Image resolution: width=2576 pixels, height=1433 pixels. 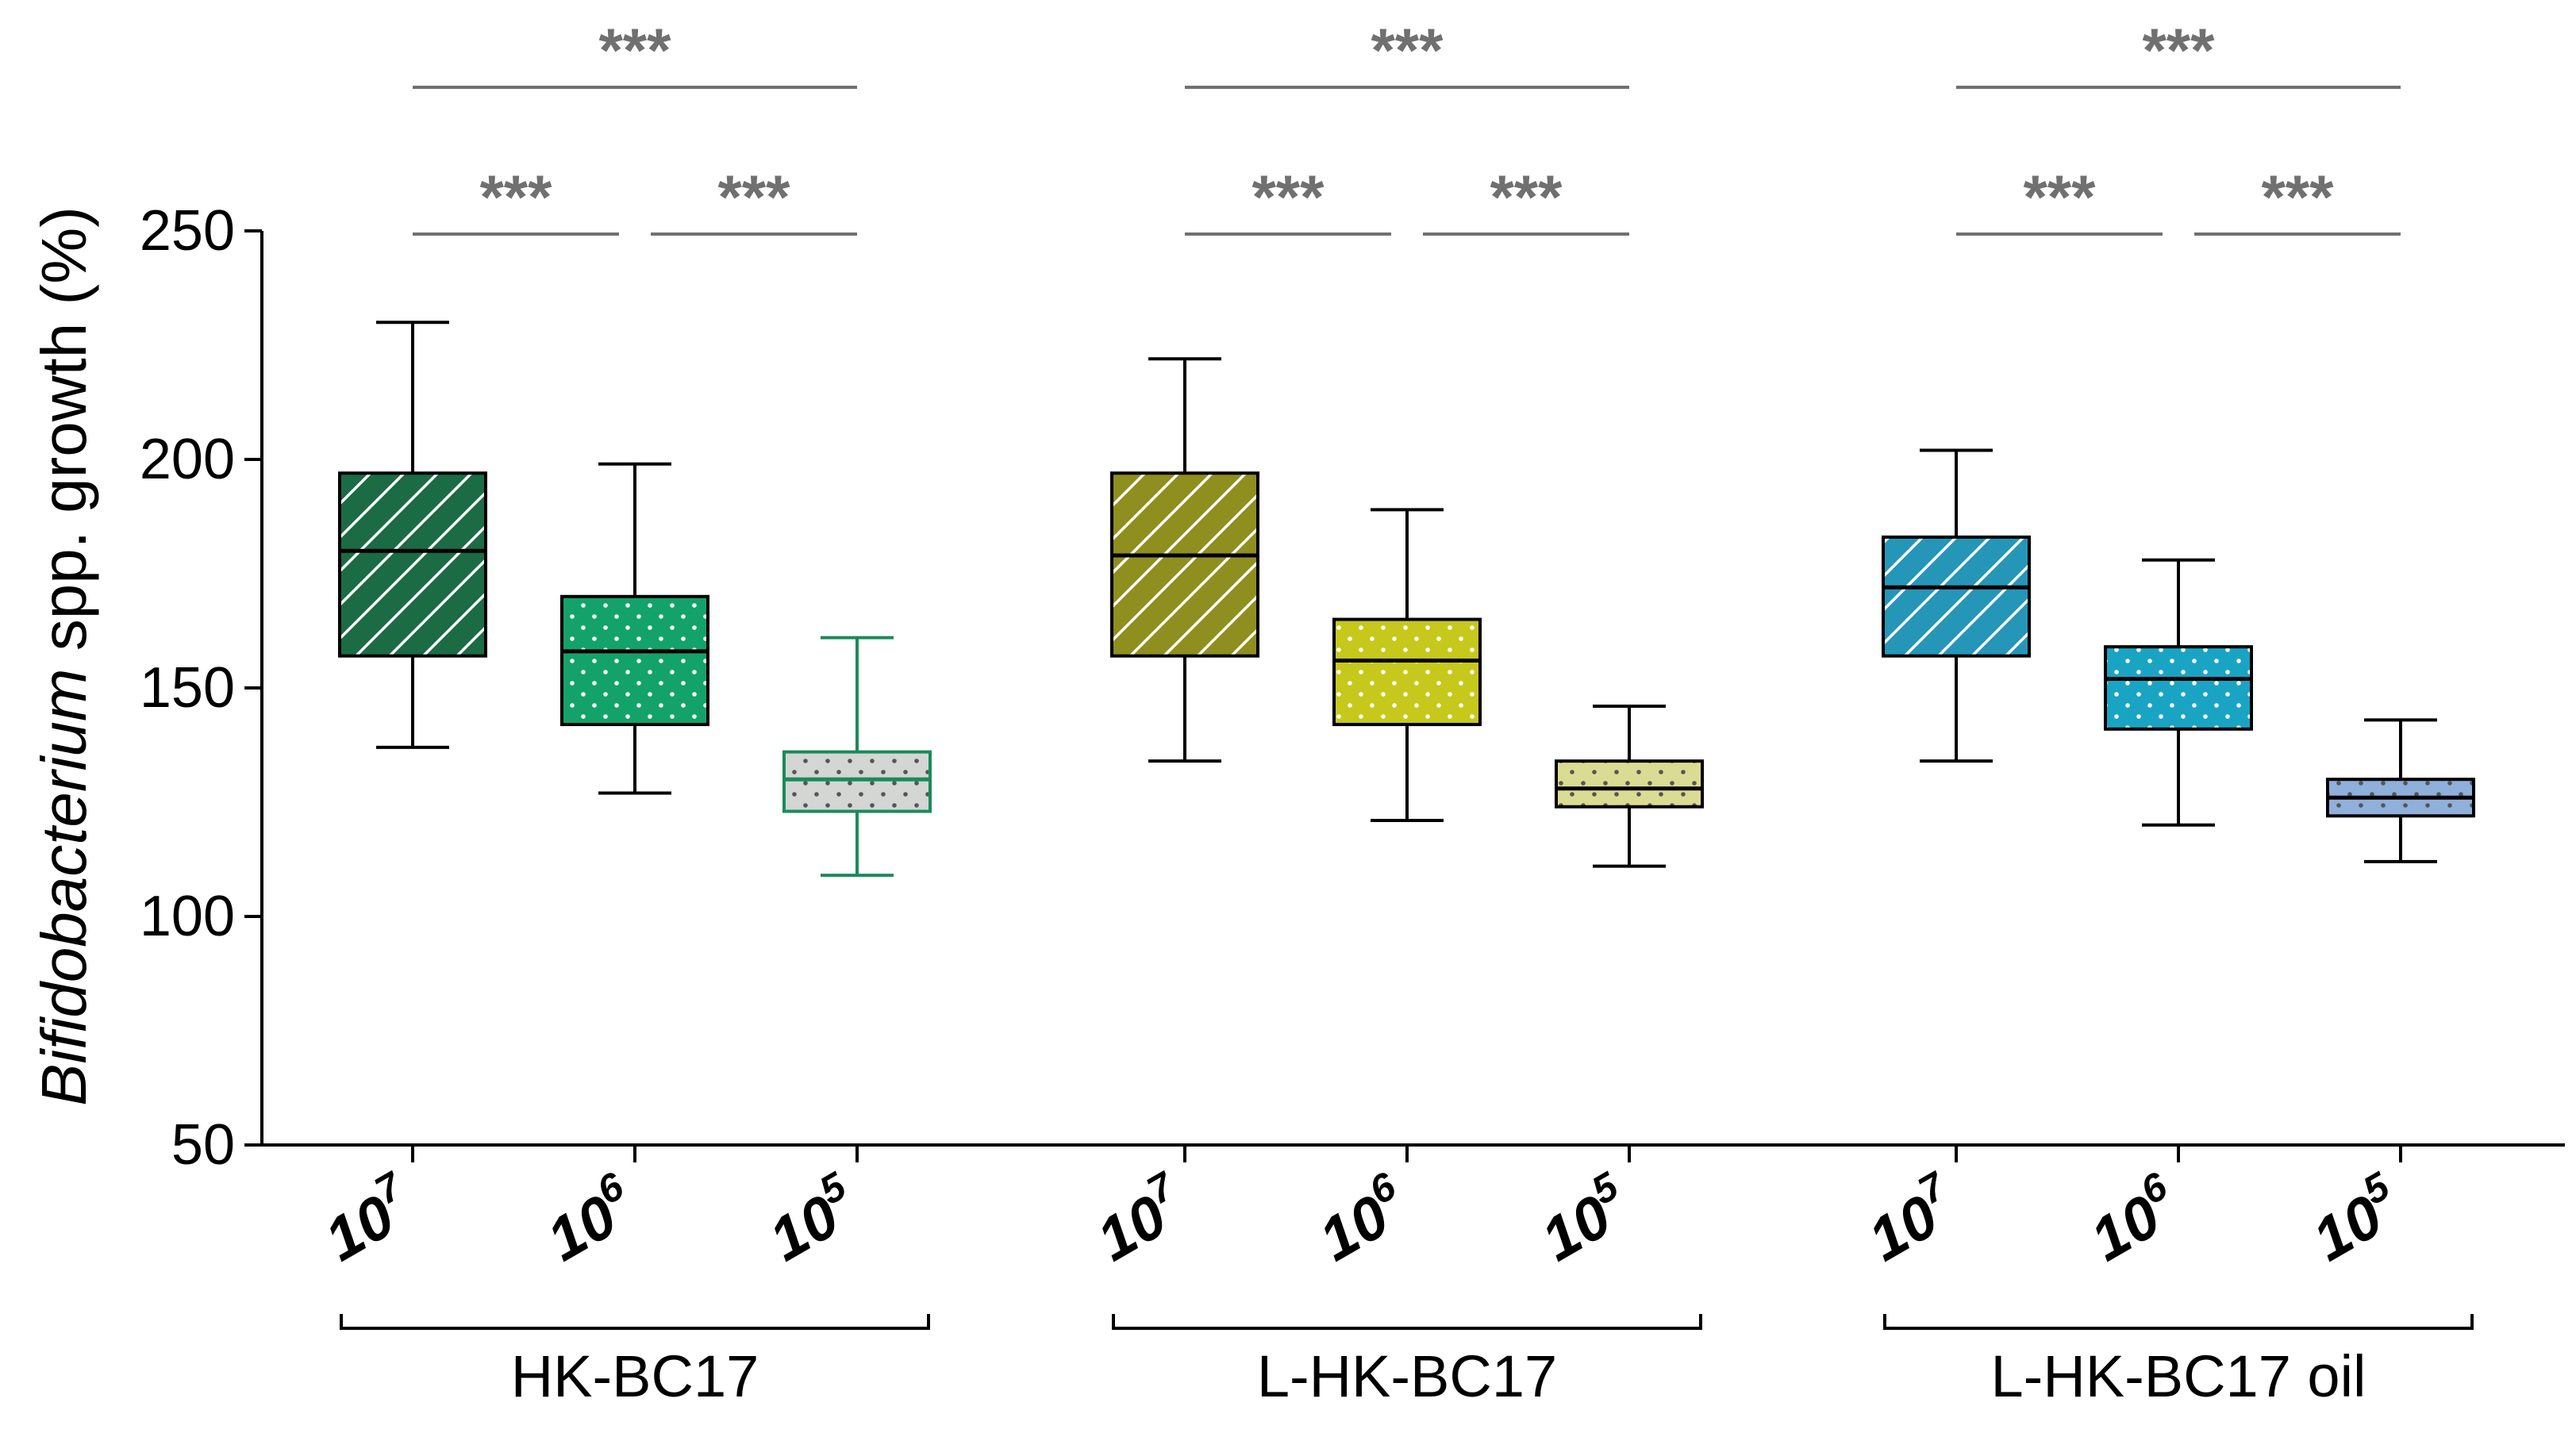 What do you see at coordinates (2178, 1376) in the screenshot?
I see `group-label: L-HK-BC17 oil` at bounding box center [2178, 1376].